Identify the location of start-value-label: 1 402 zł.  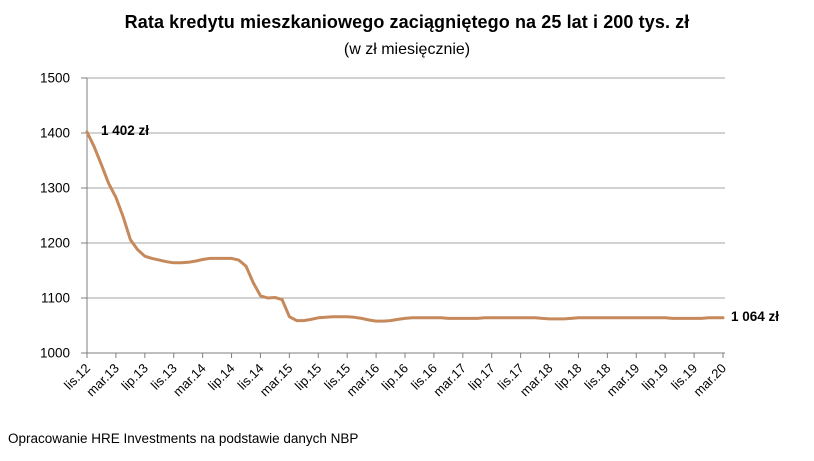
(125, 130).